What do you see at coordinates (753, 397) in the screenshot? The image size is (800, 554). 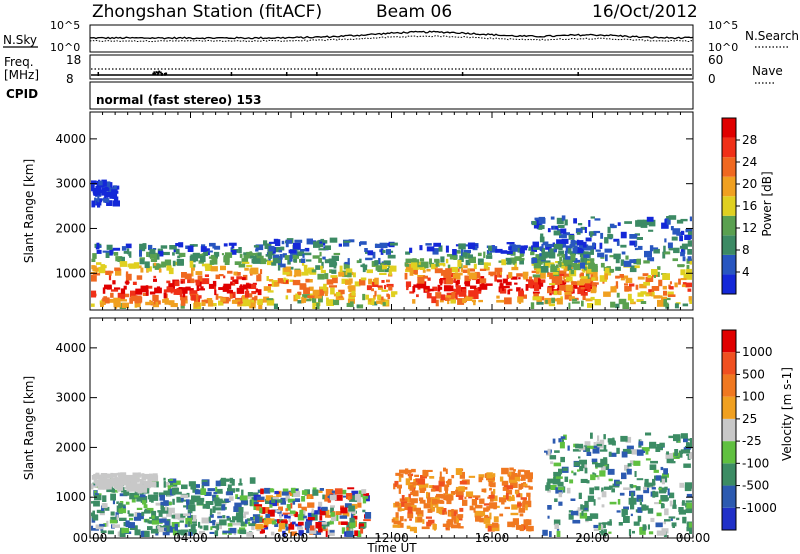 I see `colorbar-tick-label: 100` at bounding box center [753, 397].